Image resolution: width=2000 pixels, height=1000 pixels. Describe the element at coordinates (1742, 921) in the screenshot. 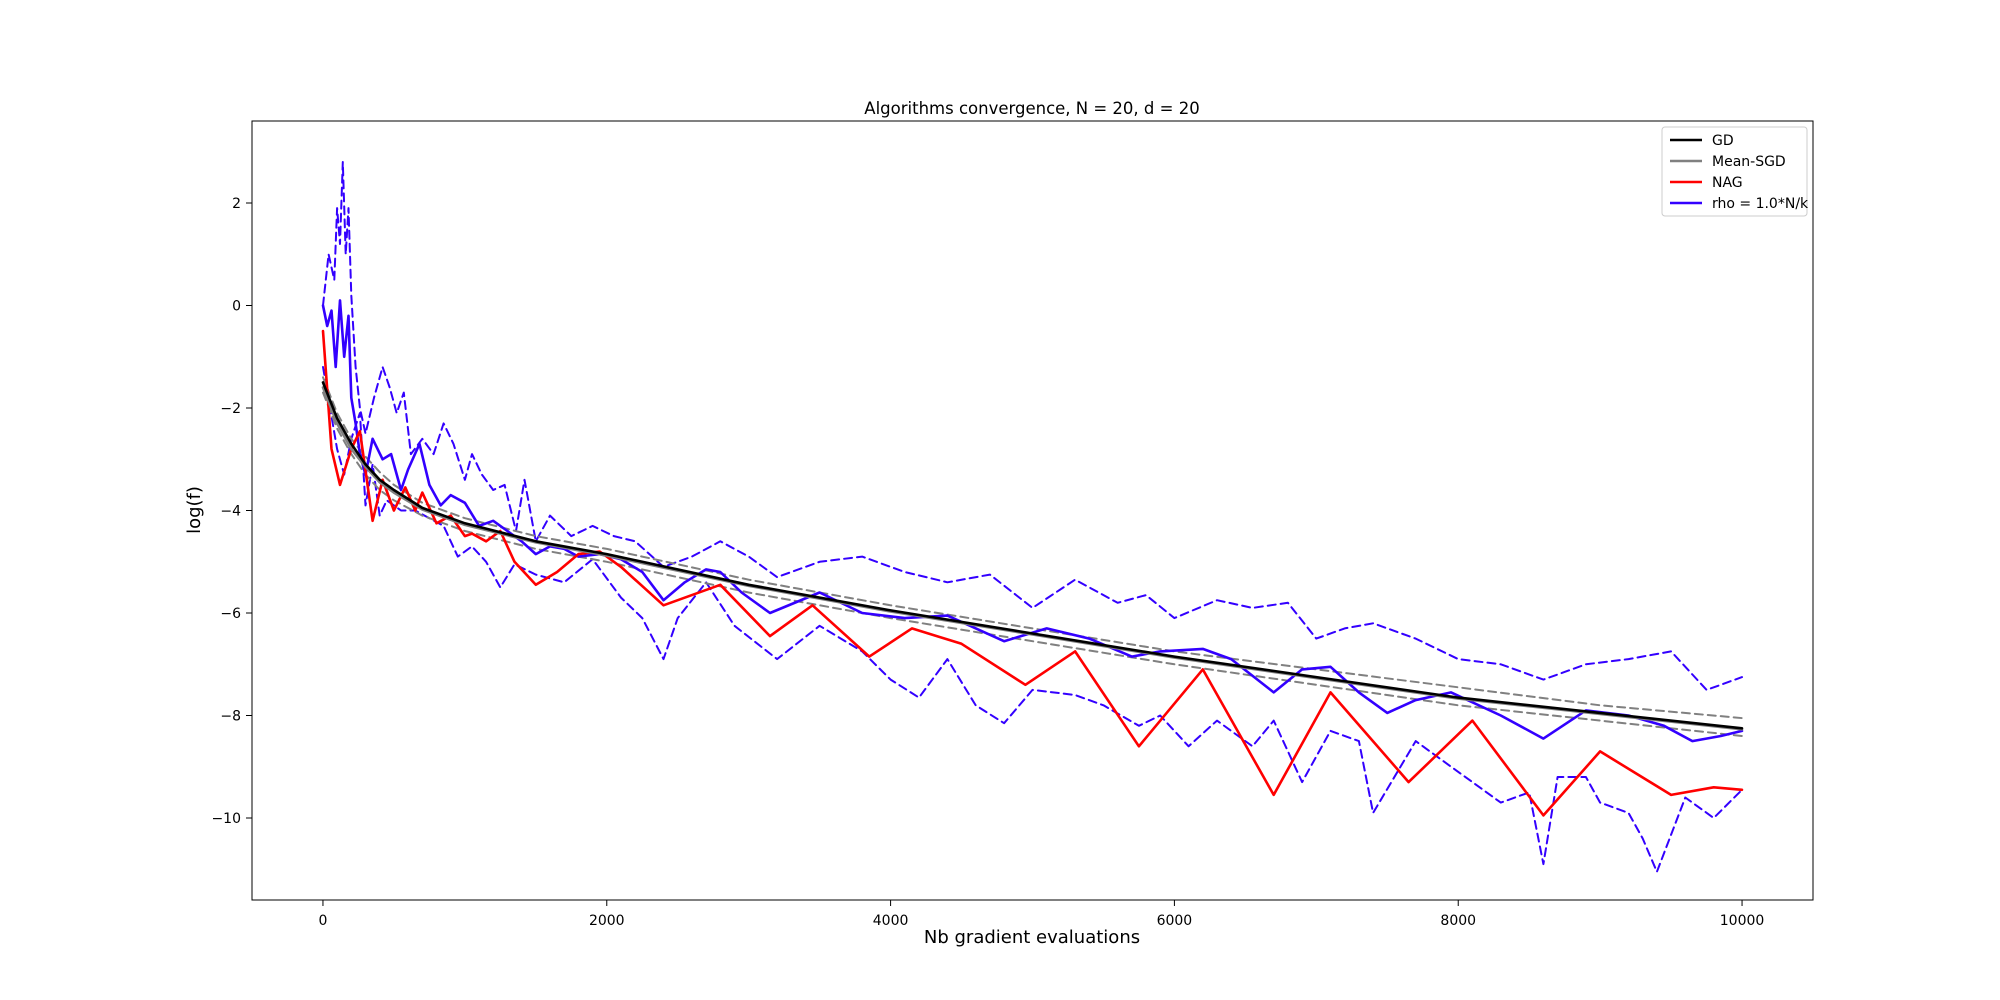

I see `x-tick-label: 10000` at that location.